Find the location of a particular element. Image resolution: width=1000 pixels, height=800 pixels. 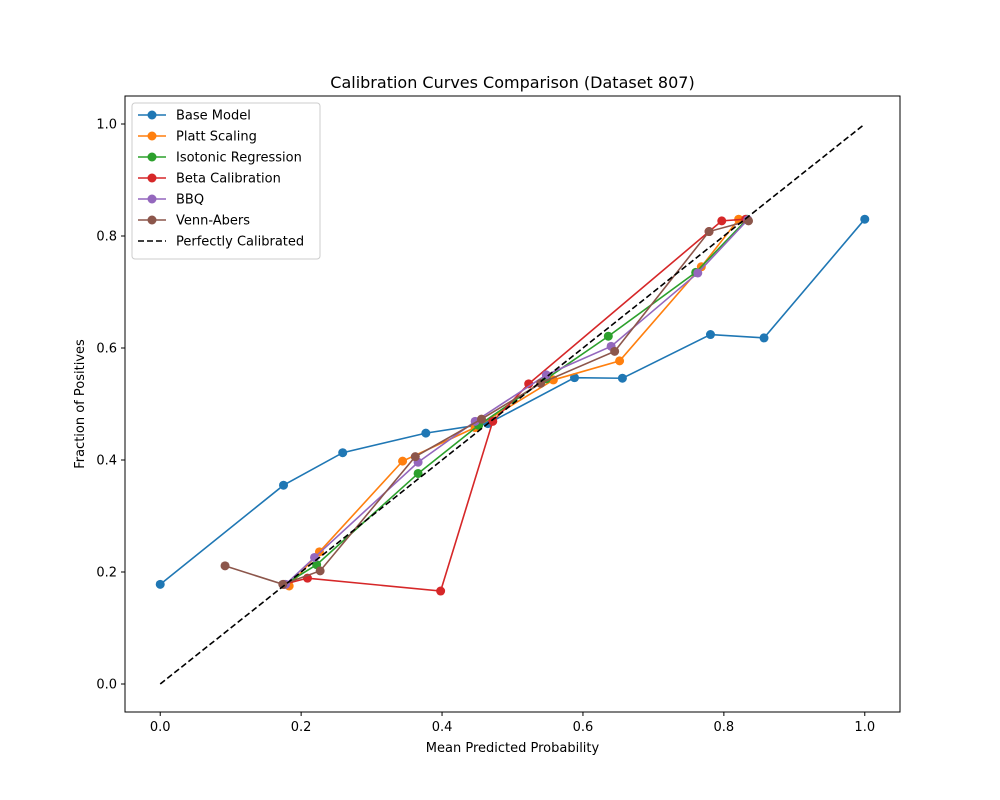

y-axis-label: Fraction of Positives is located at coordinates (80, 404).